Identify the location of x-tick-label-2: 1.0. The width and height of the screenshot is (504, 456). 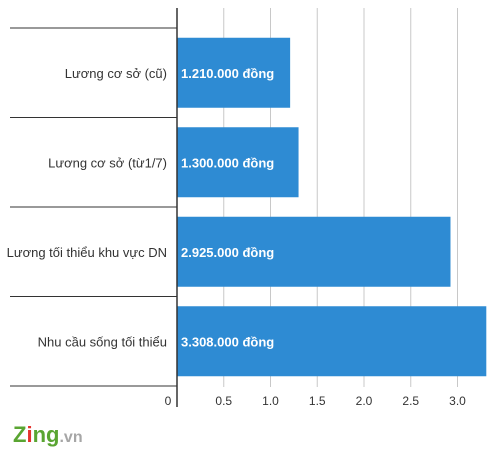
(270, 401).